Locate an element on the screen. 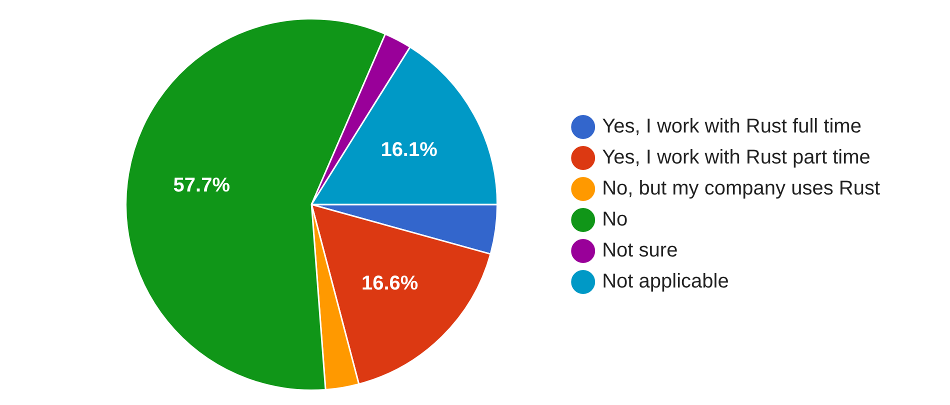 Image resolution: width=950 pixels, height=405 pixels. legend-label: Yes, I work with Rust full time is located at coordinates (732, 127).